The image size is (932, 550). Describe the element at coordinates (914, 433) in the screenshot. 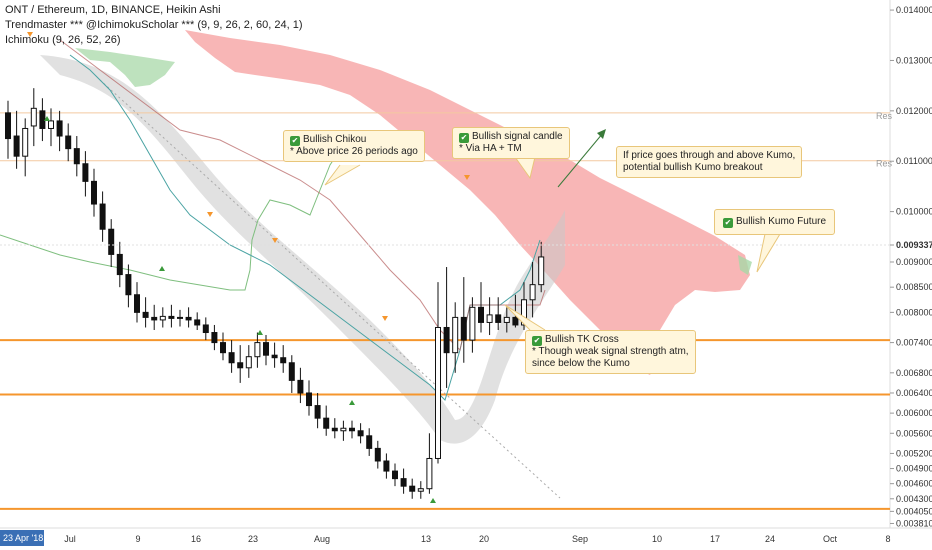

I see `price-tick-label: 0.005600` at that location.